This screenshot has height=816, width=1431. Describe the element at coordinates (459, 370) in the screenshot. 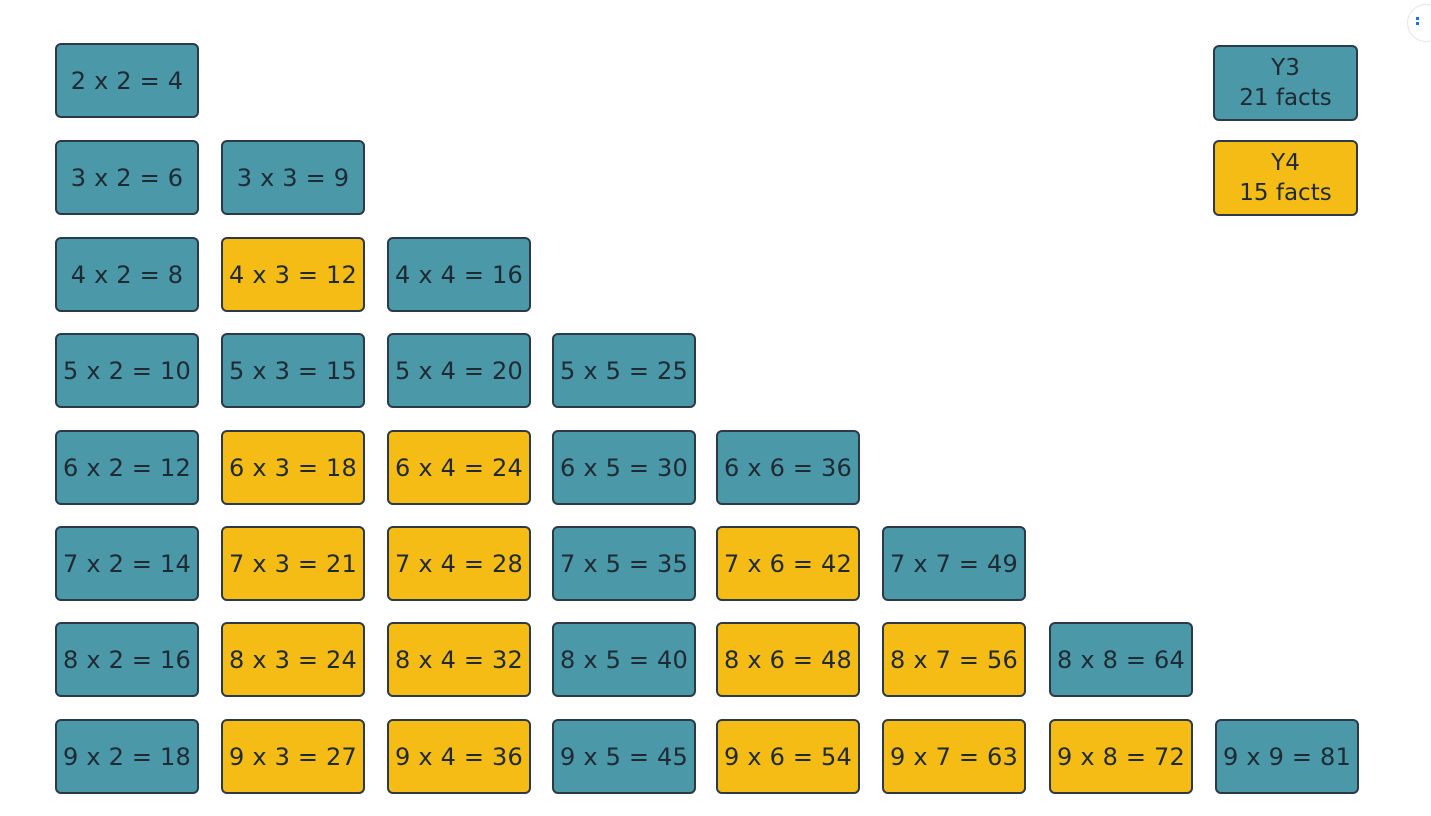

I see `fact-card-5x4: 5 x 4 = 20` at that location.